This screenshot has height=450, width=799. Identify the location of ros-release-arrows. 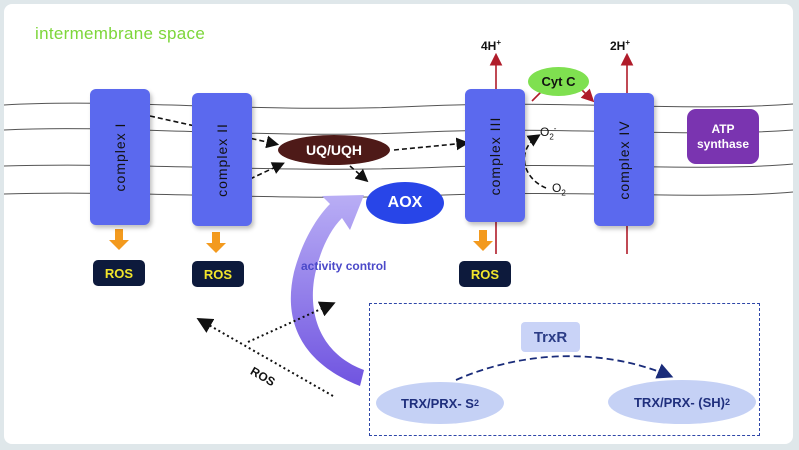
(301, 241).